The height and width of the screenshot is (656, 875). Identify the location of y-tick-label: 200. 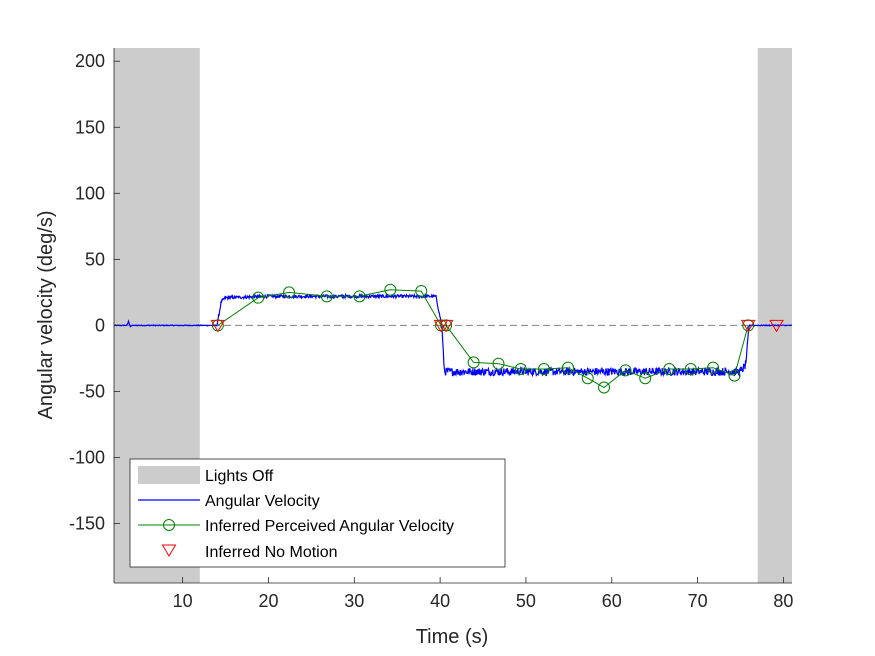
(90, 61).